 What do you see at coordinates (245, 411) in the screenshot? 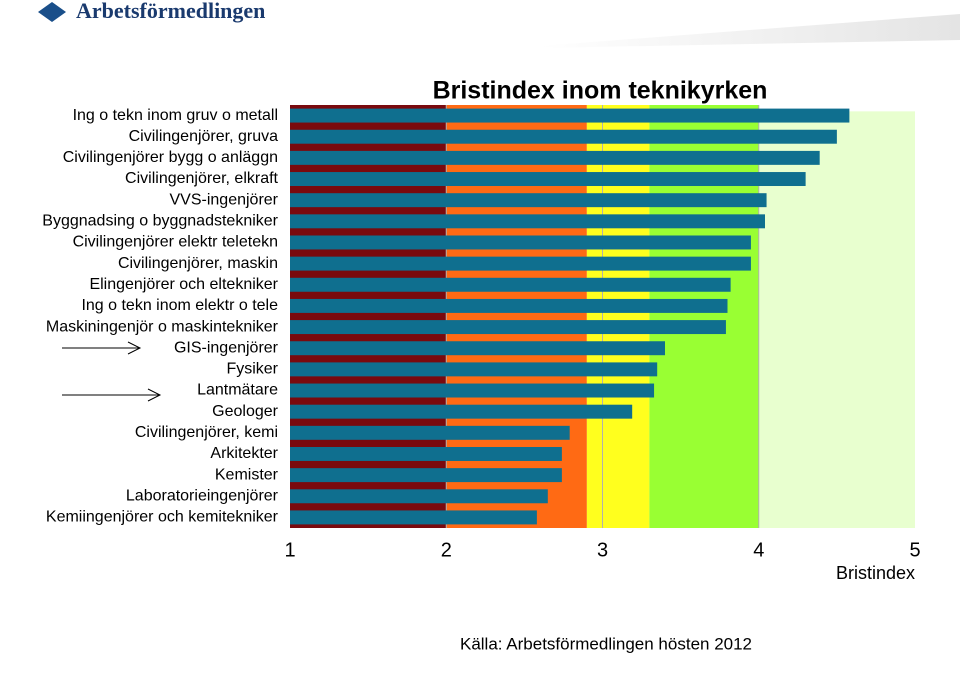
I see `y-tick-label: Geologer` at bounding box center [245, 411].